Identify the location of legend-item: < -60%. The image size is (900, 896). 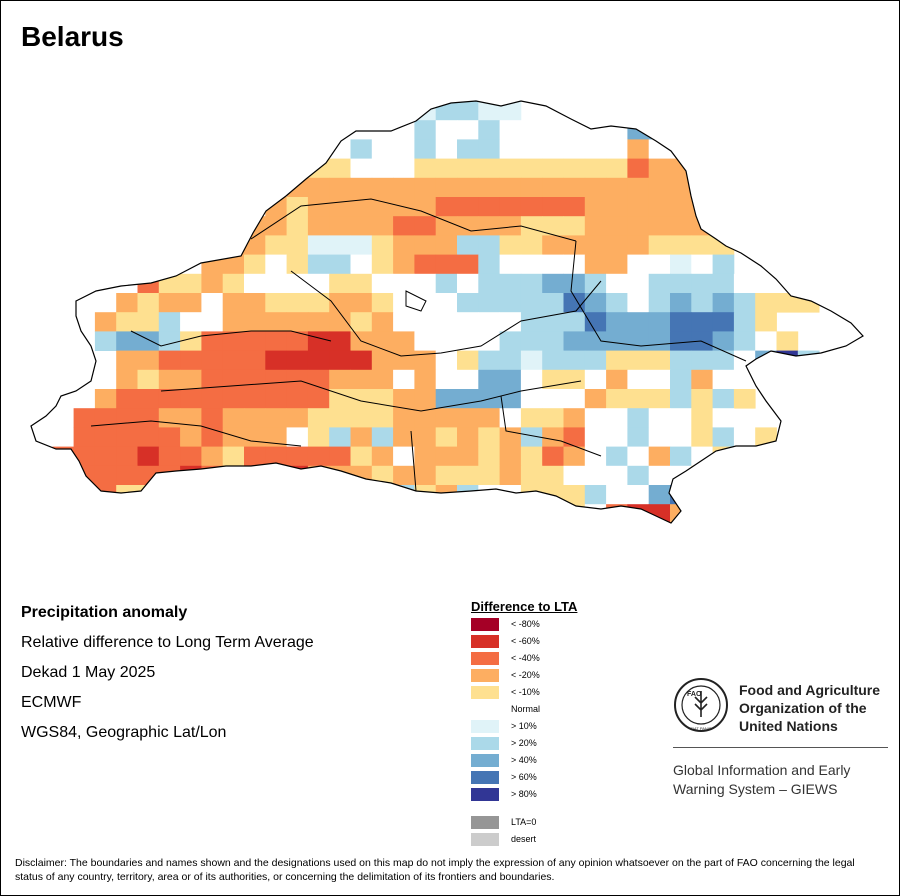
(551, 641).